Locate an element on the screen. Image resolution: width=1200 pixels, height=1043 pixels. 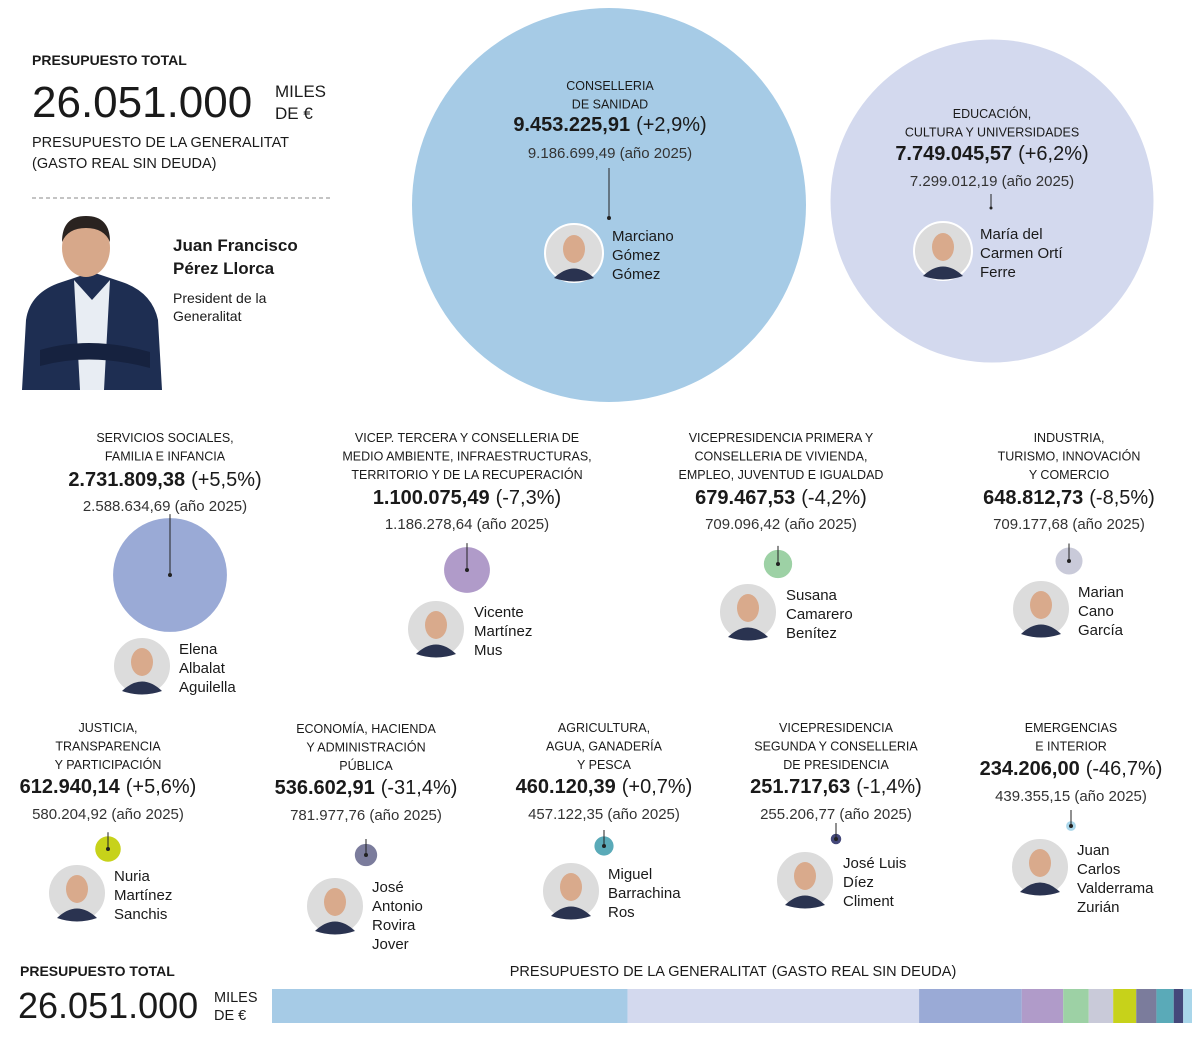
person-name: Nuria is located at coordinates (132, 876).